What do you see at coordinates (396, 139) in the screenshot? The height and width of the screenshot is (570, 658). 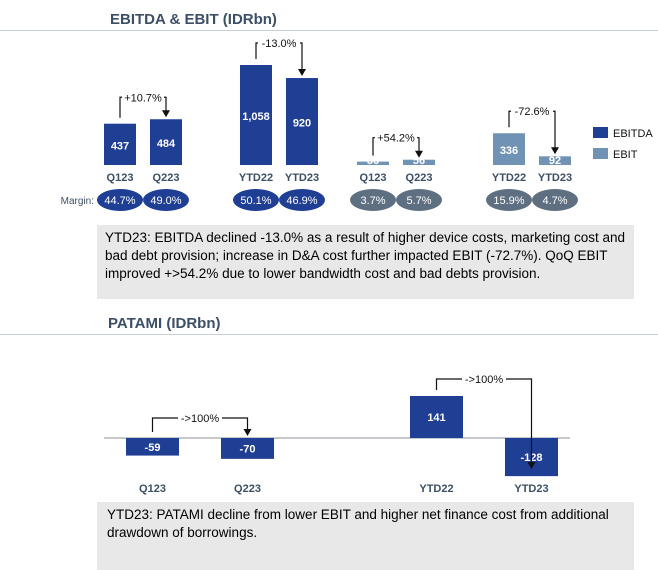 I see `change-label: +54.2%` at bounding box center [396, 139].